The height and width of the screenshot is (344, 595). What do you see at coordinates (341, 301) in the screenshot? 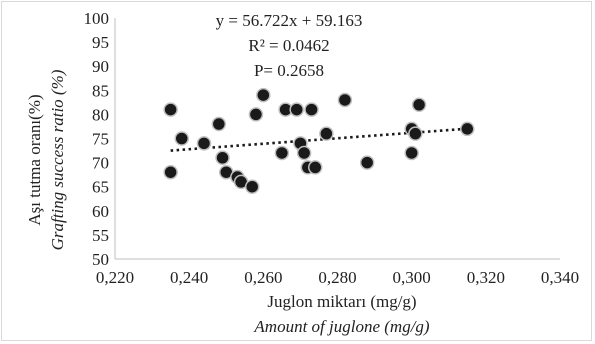
I see `x-axis-title: Juglon miktarı (mg/g)` at bounding box center [341, 301].